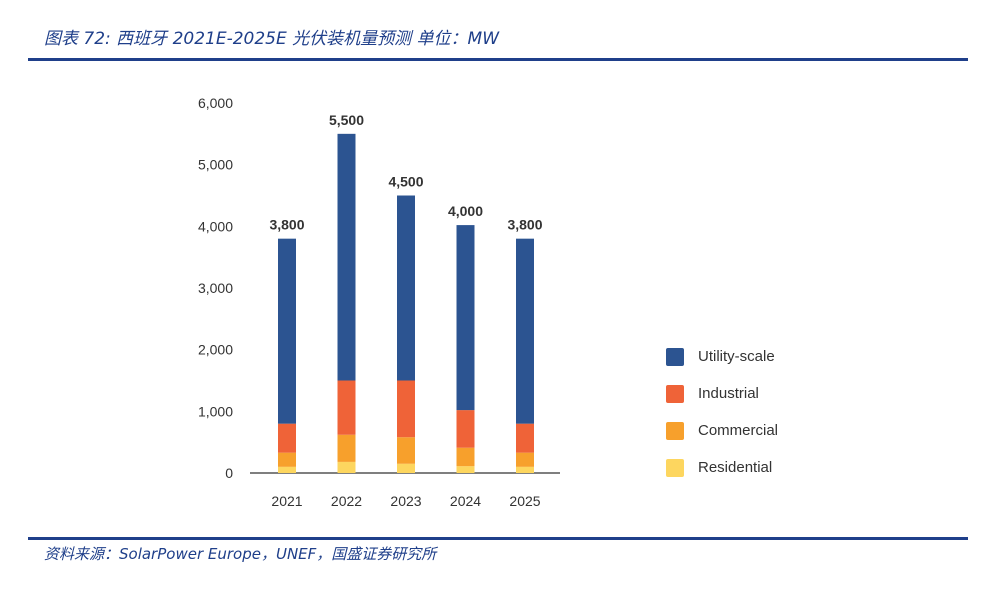 The height and width of the screenshot is (589, 1000). I want to click on legend-label: Industrial, so click(728, 393).